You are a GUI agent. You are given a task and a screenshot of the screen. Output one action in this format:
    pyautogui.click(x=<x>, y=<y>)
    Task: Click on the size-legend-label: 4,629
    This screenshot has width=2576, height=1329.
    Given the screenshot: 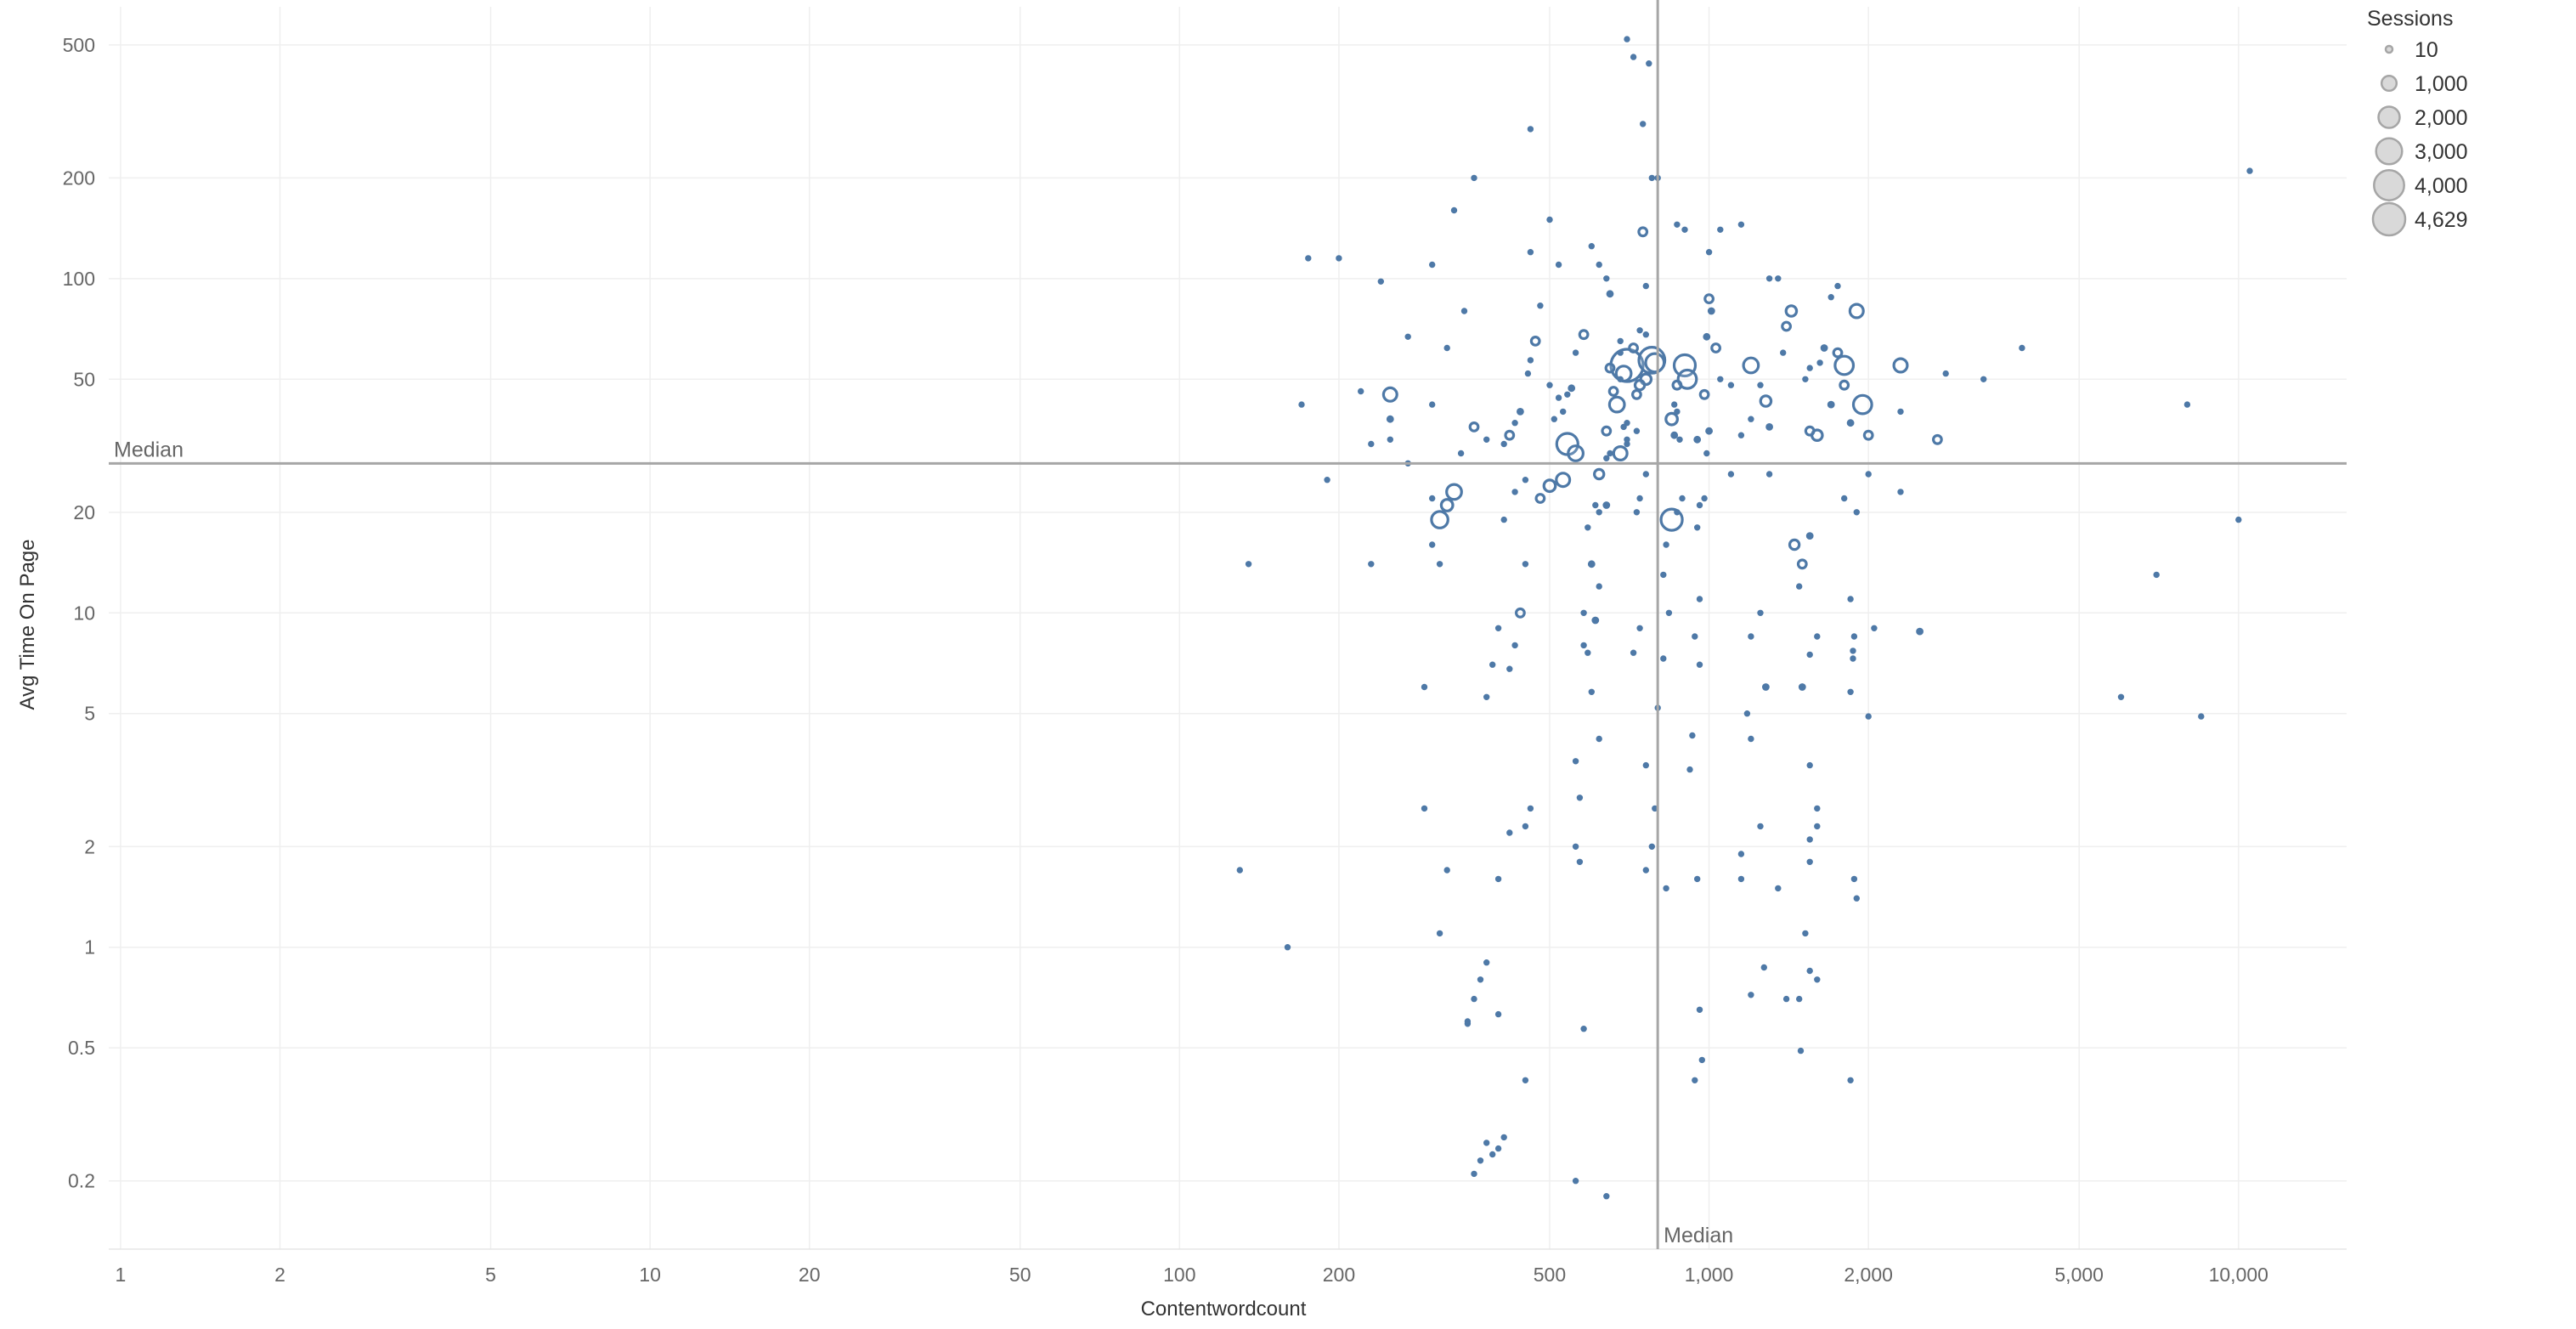 What is the action you would take?
    pyautogui.click(x=2441, y=220)
    